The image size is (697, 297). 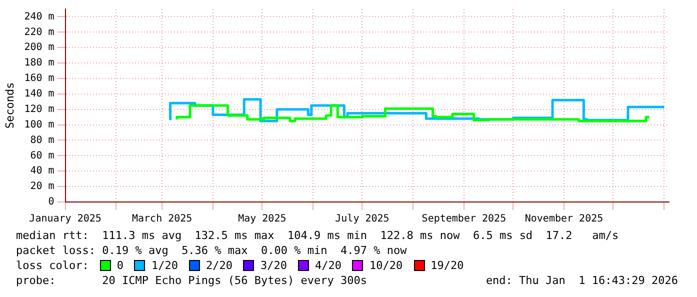 I want to click on y-tick-label: 140 m, so click(x=39, y=94).